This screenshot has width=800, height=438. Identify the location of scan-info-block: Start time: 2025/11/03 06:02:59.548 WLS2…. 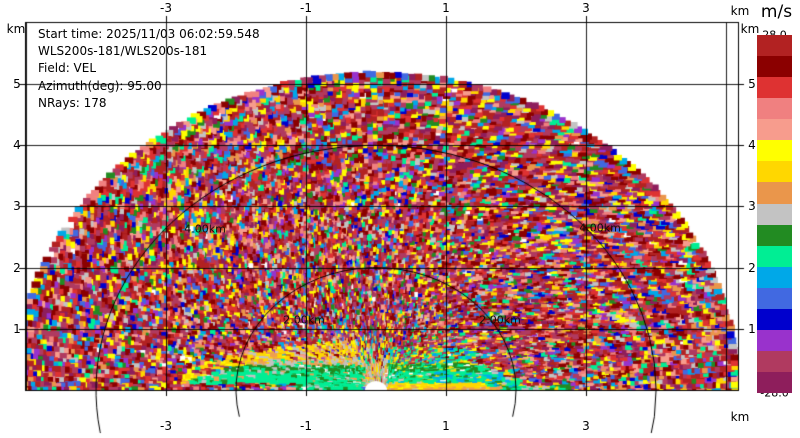
(149, 69).